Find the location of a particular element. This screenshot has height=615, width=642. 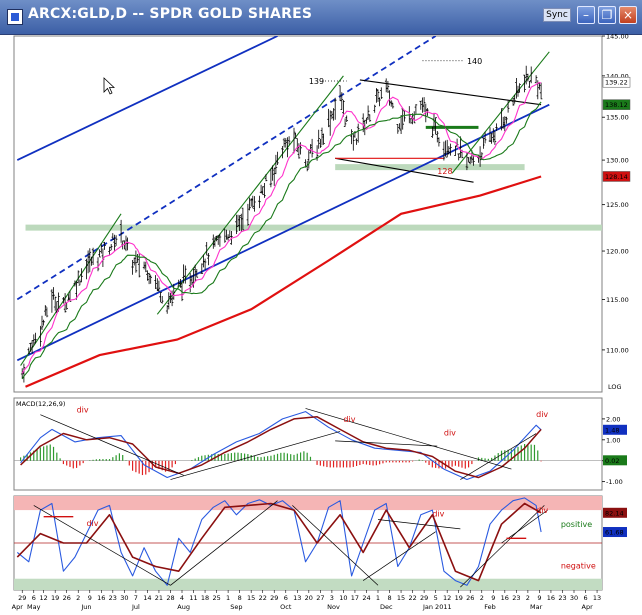

price-annotation: 139 is located at coordinates (316, 81).